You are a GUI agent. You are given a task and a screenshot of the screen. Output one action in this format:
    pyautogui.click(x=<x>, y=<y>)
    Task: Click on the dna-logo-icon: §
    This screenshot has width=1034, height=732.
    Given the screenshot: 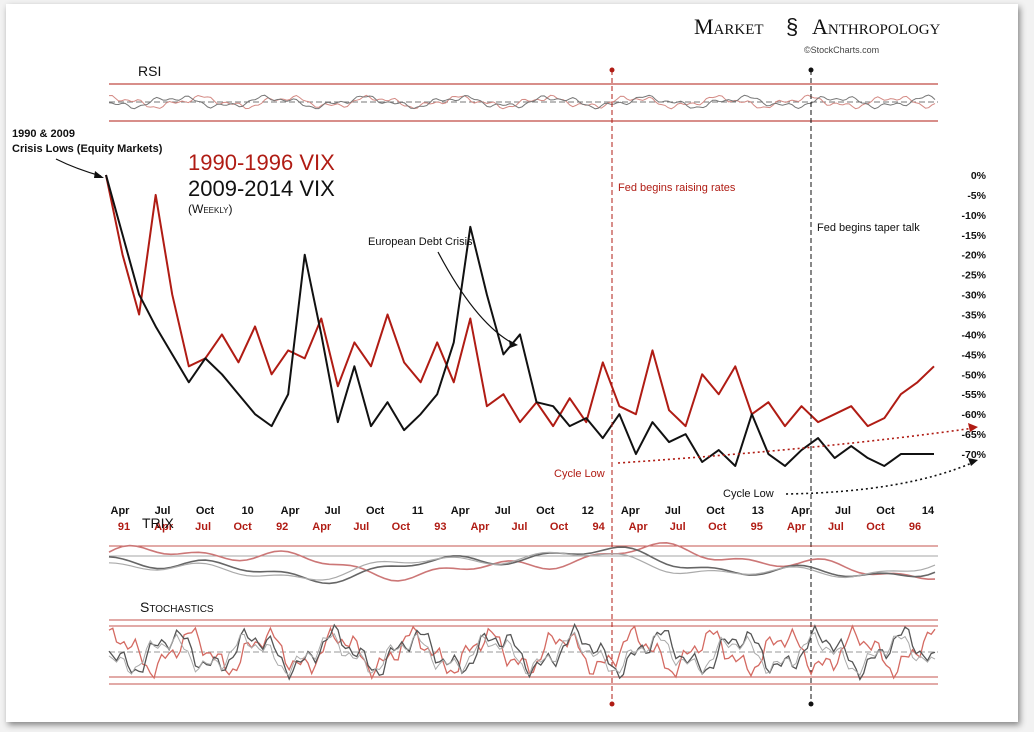 What is the action you would take?
    pyautogui.click(x=792, y=26)
    